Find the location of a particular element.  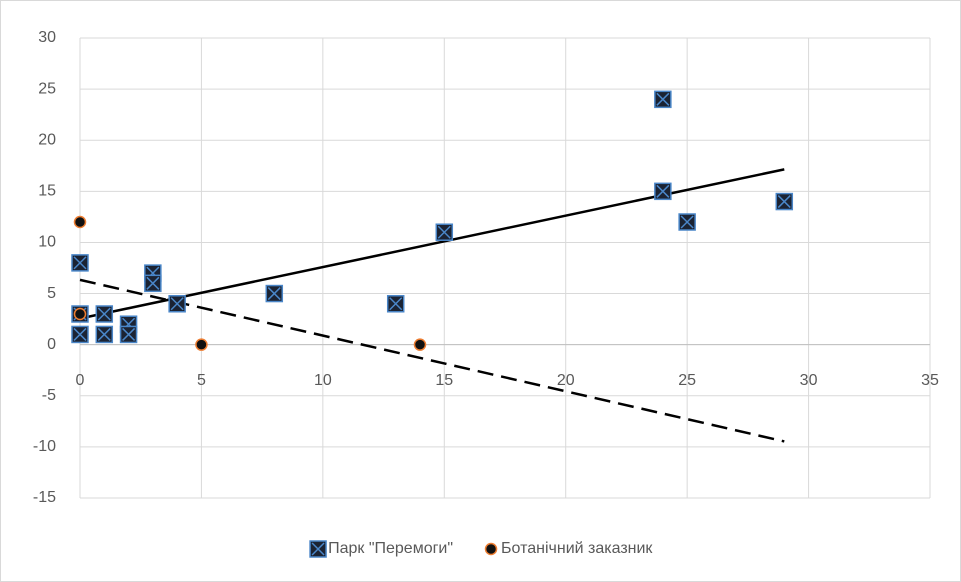

x-tick-label: 20 is located at coordinates (566, 380).